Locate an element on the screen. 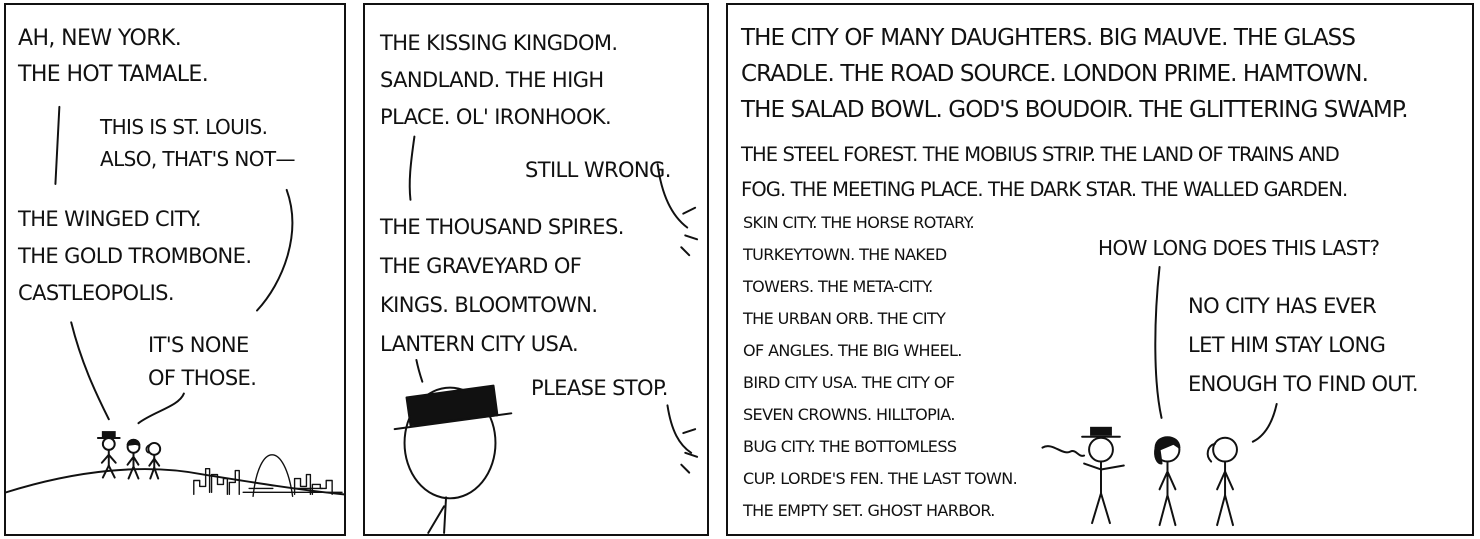 The width and height of the screenshot is (1480, 539). long-hair-figure-closeup is located at coordinates (1167, 481).